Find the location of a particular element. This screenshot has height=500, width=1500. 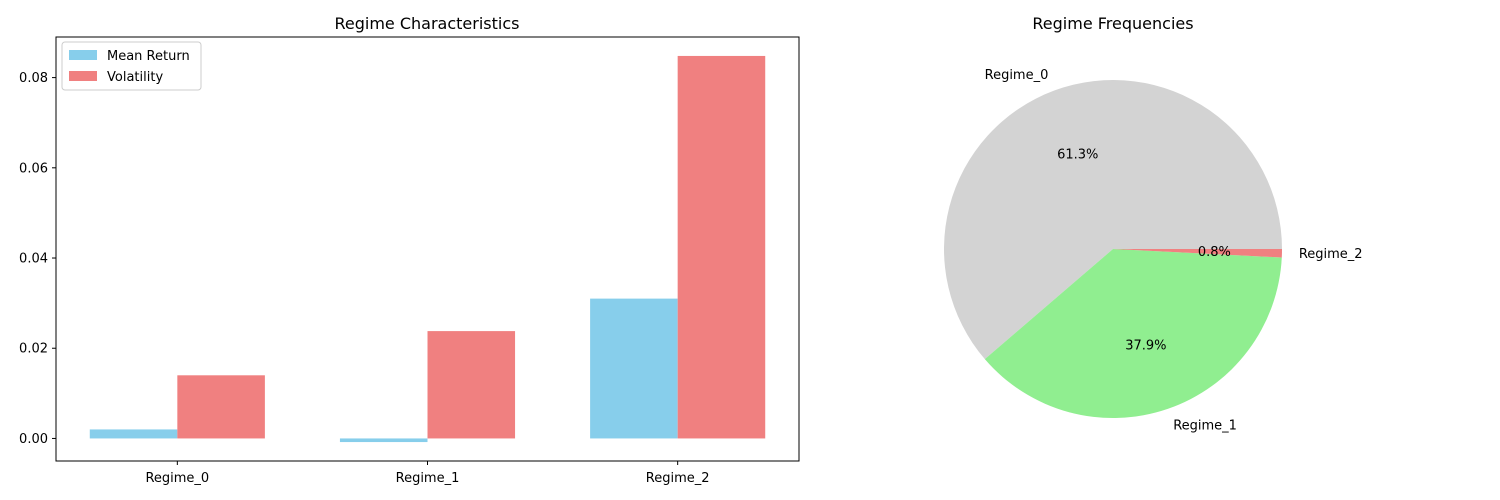

y-tick-label: 0.06 is located at coordinates (33, 168).